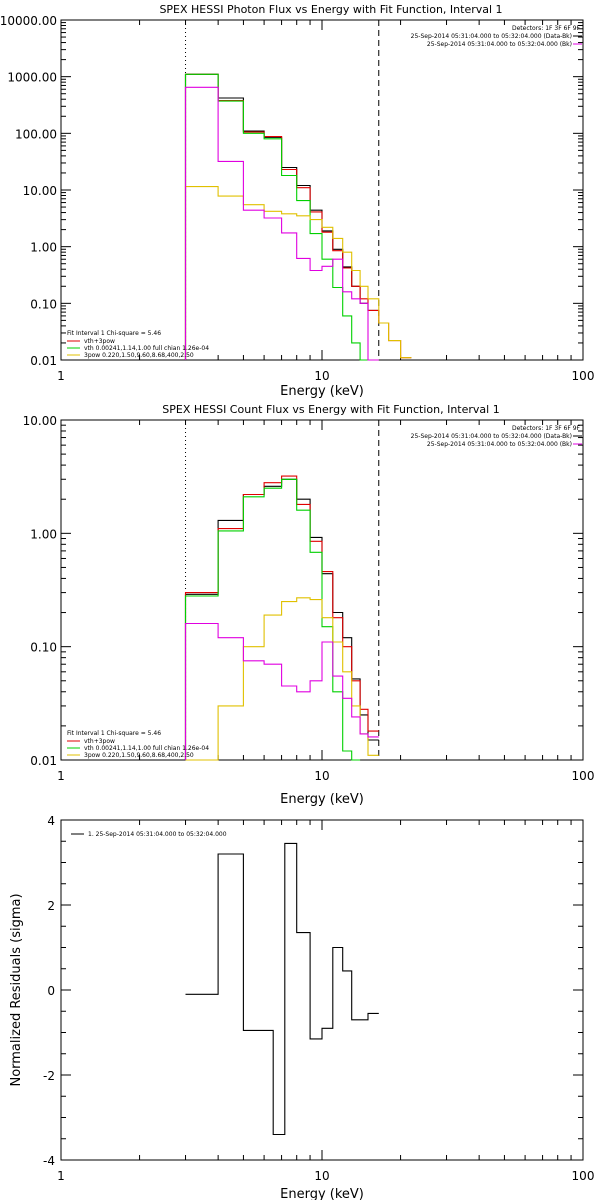  I want to click on chart-2-series, so click(281, 618).